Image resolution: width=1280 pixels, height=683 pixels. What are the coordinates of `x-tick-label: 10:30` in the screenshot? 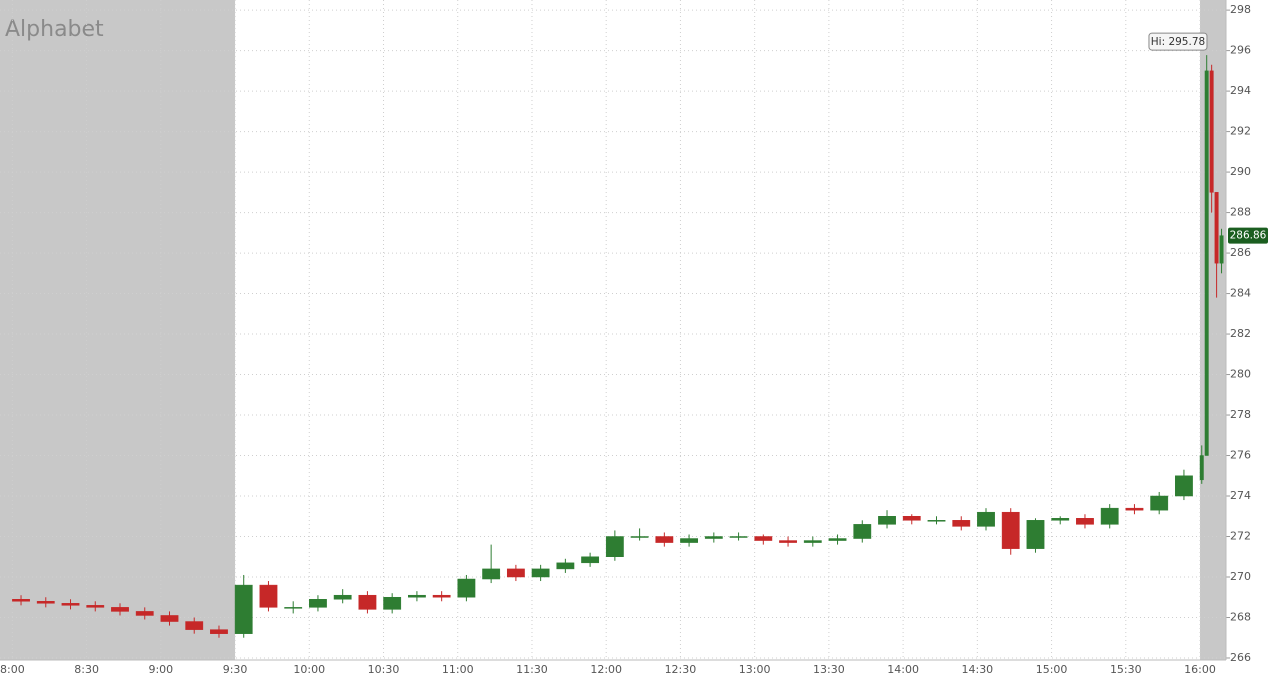 It's located at (384, 669).